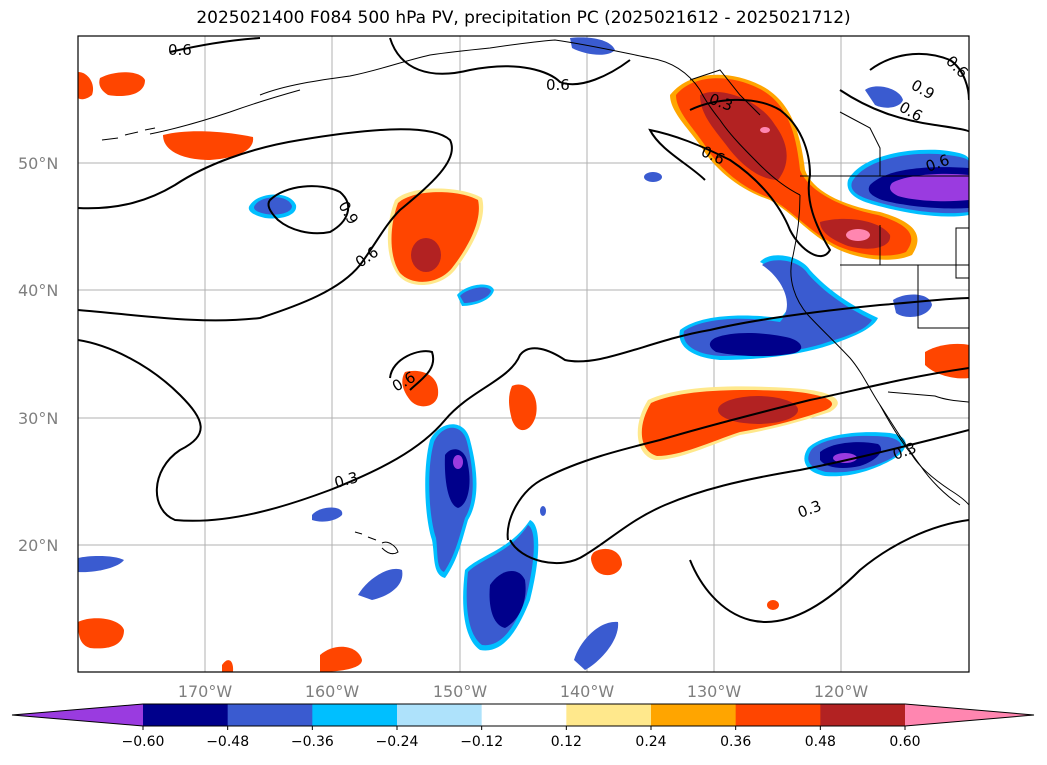 The height and width of the screenshot is (765, 1047). Describe the element at coordinates (332, 691) in the screenshot. I see `longitude-label: 160°W` at that location.